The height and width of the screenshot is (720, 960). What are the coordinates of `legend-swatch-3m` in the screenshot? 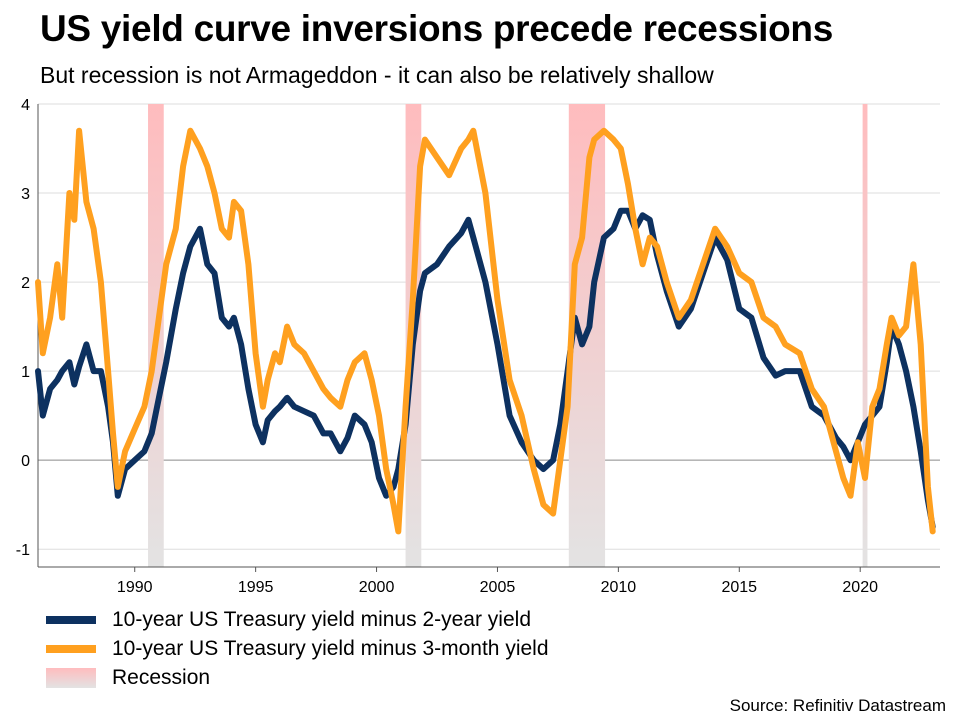 It's located at (71, 648).